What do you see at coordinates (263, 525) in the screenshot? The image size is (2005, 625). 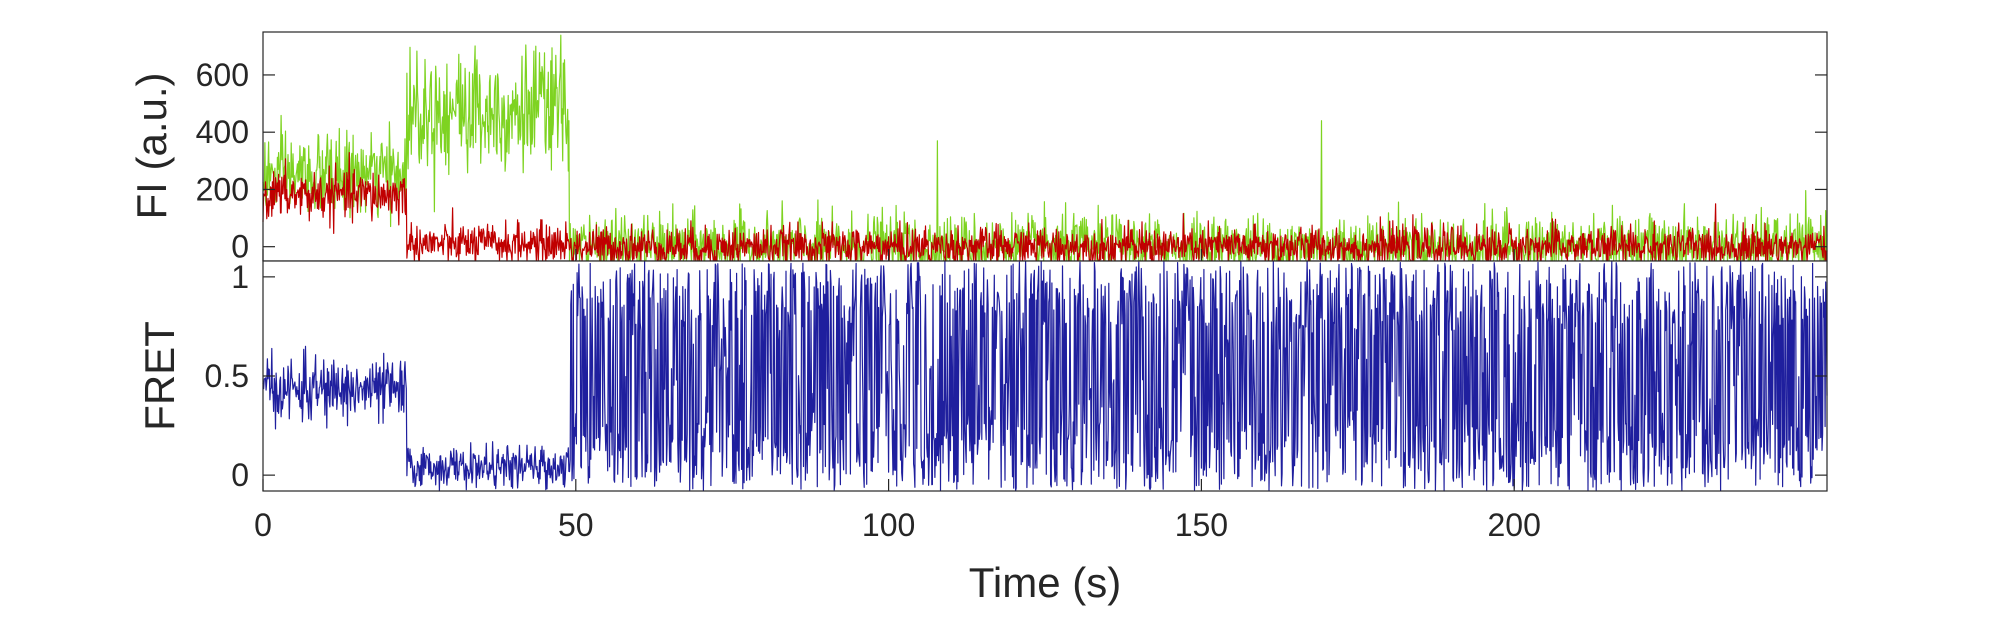 I see `x-tick-label: 0` at bounding box center [263, 525].